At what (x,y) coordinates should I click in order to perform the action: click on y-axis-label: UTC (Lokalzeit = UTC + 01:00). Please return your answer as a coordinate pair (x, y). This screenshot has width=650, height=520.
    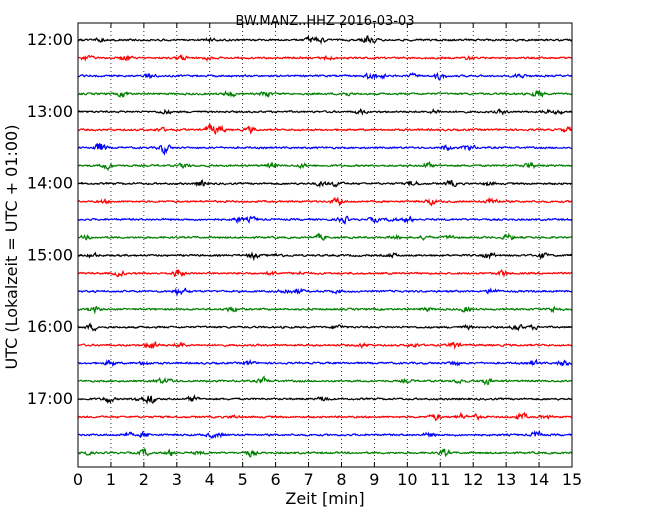
    Looking at the image, I should click on (11, 247).